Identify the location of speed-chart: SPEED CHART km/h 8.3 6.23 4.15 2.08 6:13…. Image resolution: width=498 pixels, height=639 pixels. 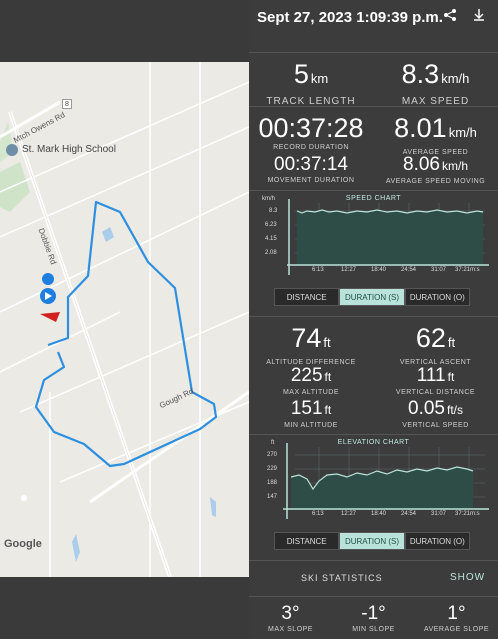
(373, 235).